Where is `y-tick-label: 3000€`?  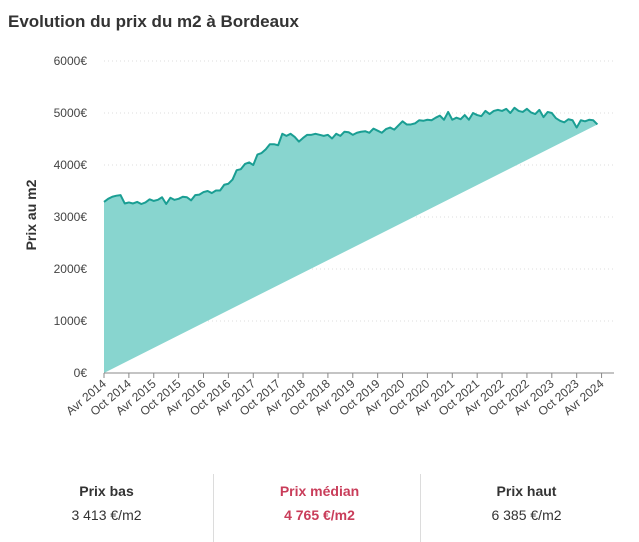 y-tick-label: 3000€ is located at coordinates (71, 217).